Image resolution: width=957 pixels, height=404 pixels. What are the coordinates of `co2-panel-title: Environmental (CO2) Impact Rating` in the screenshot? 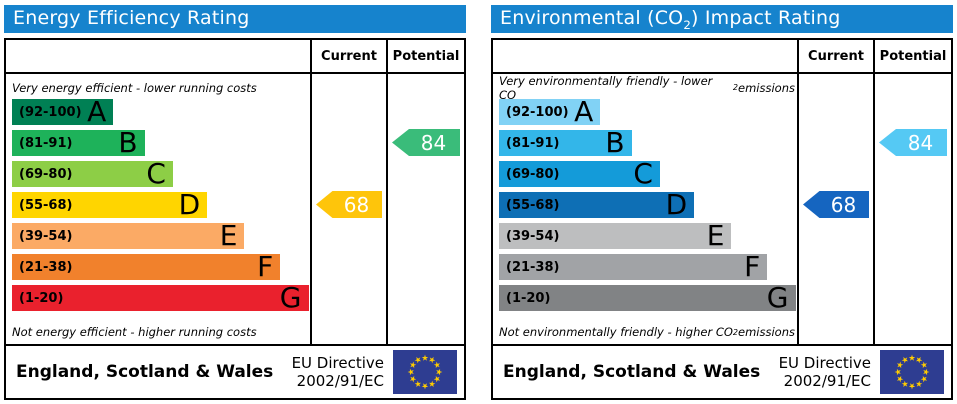 It's located at (722, 19).